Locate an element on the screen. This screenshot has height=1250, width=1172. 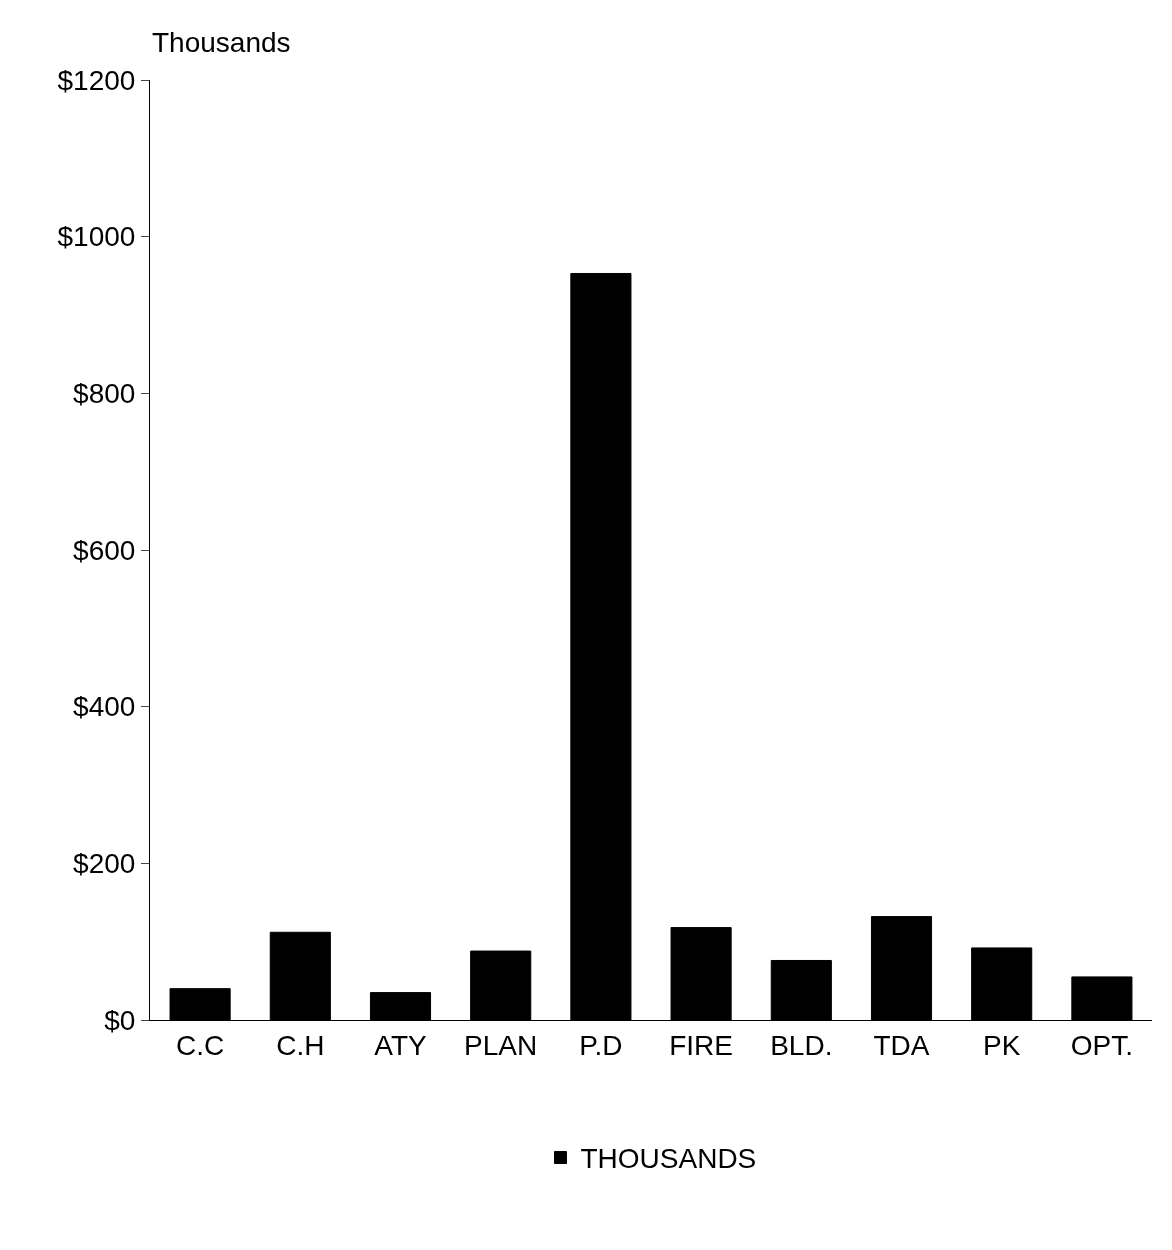
x-tick-label: P.D is located at coordinates (601, 1045).